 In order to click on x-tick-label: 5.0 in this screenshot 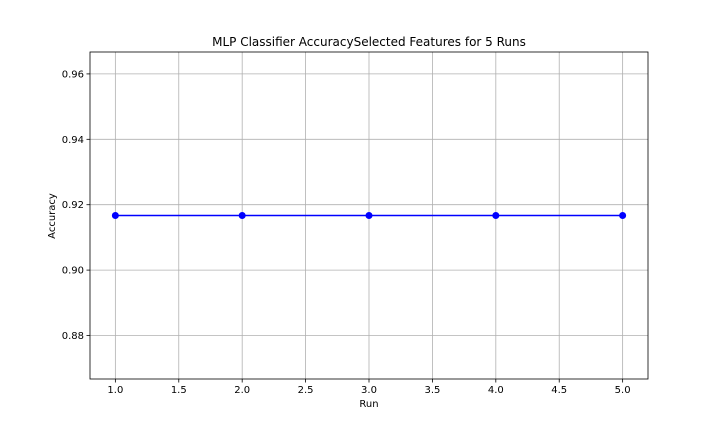, I will do `click(623, 390)`.